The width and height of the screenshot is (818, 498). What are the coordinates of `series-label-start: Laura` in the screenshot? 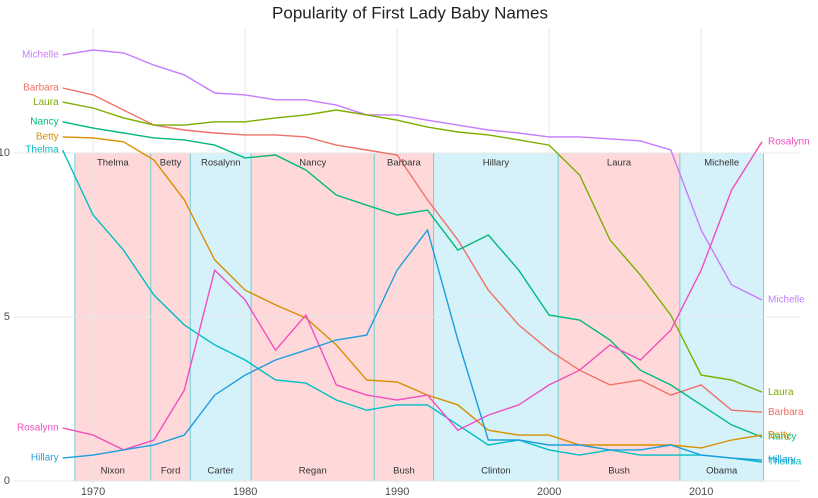 It's located at (46, 102).